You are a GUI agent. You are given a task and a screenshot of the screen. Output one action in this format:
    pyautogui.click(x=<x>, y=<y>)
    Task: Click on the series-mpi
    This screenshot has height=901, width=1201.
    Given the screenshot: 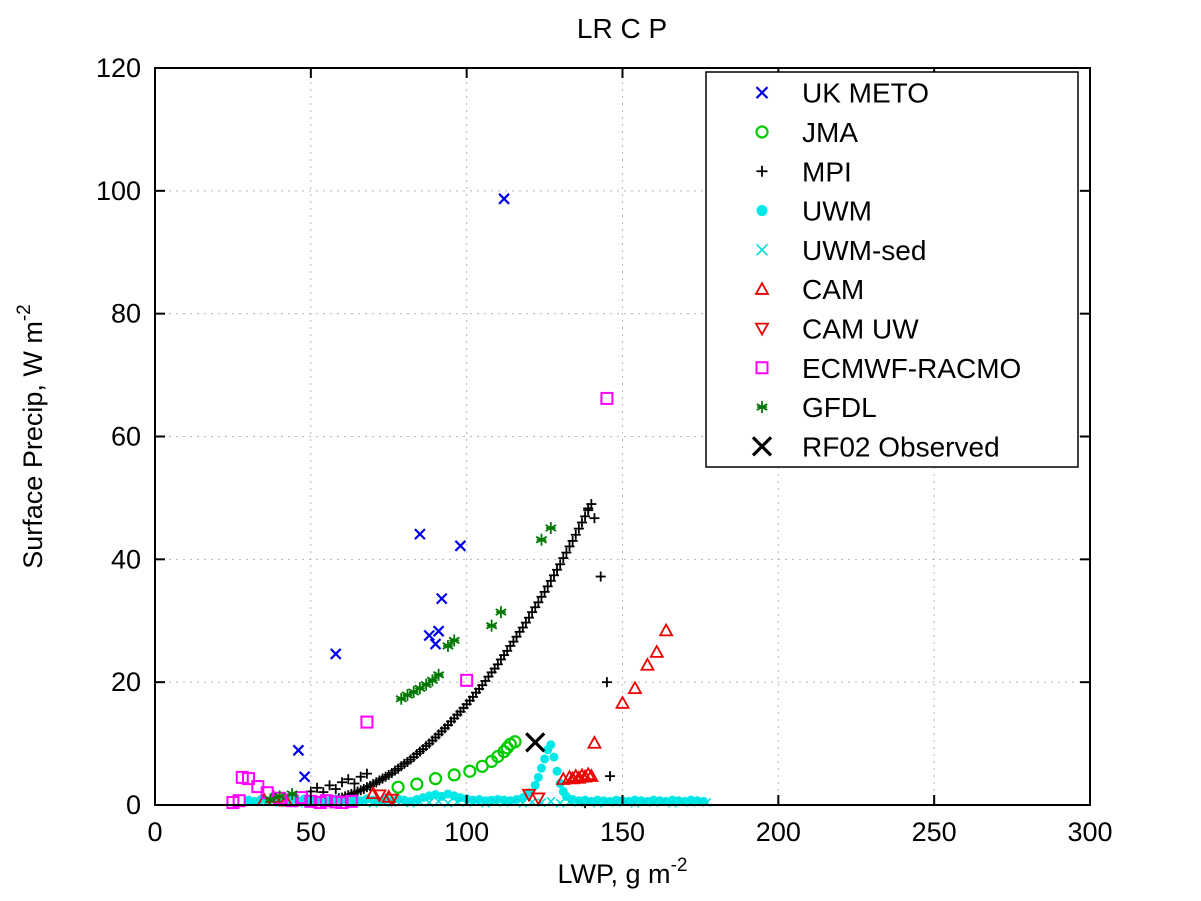 What is the action you would take?
    pyautogui.click(x=460, y=654)
    